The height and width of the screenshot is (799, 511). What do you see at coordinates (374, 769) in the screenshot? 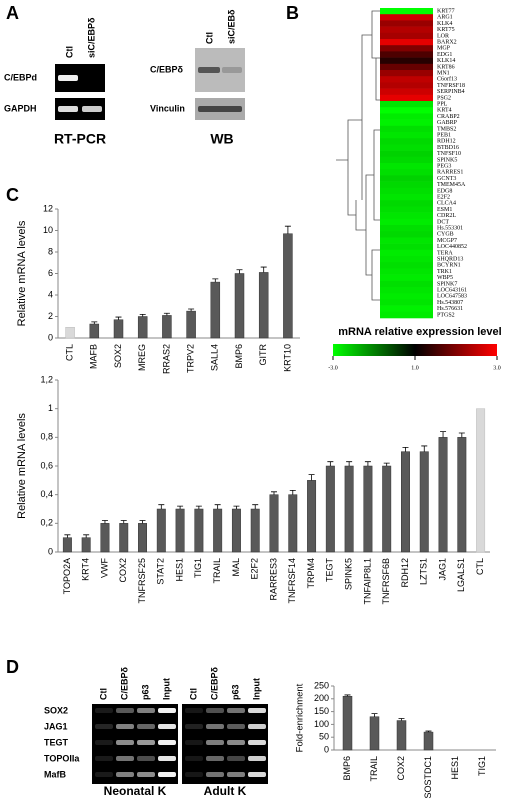
I see `x-tick-label: TRAIL` at bounding box center [374, 769].